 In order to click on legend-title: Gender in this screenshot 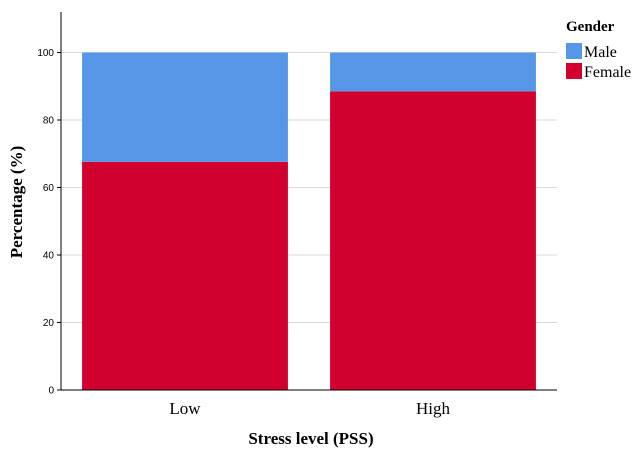, I will do `click(590, 27)`.